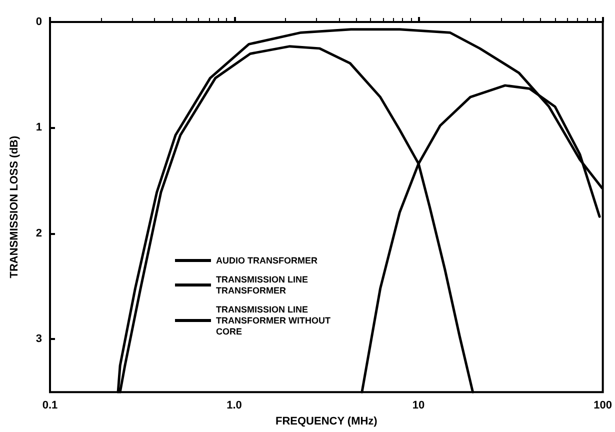 The image size is (615, 432). I want to click on legend-label: TRANSMISSION LINE TRANSFORMER WITHOUT CORE, so click(273, 320).